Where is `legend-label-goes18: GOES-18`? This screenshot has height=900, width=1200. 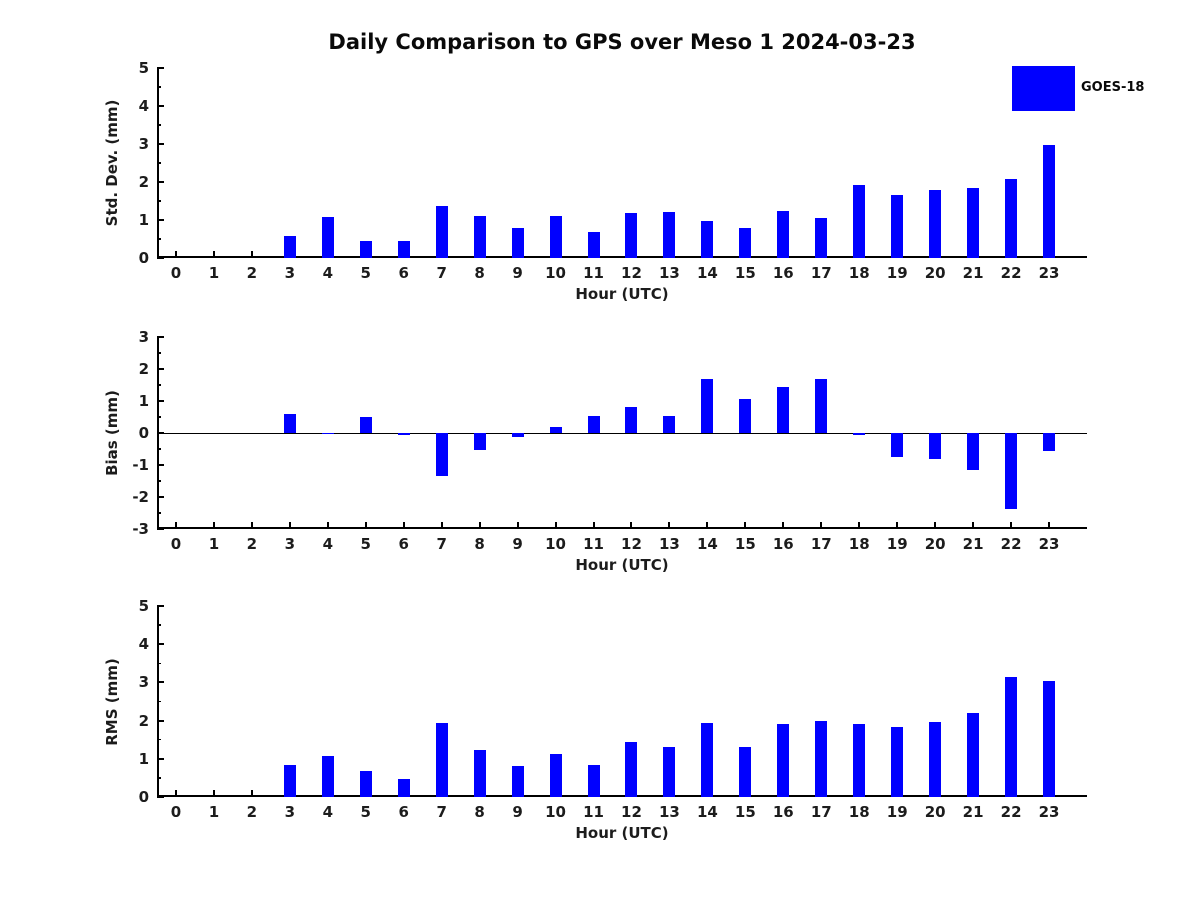
legend-label-goes18: GOES-18 is located at coordinates (1113, 87).